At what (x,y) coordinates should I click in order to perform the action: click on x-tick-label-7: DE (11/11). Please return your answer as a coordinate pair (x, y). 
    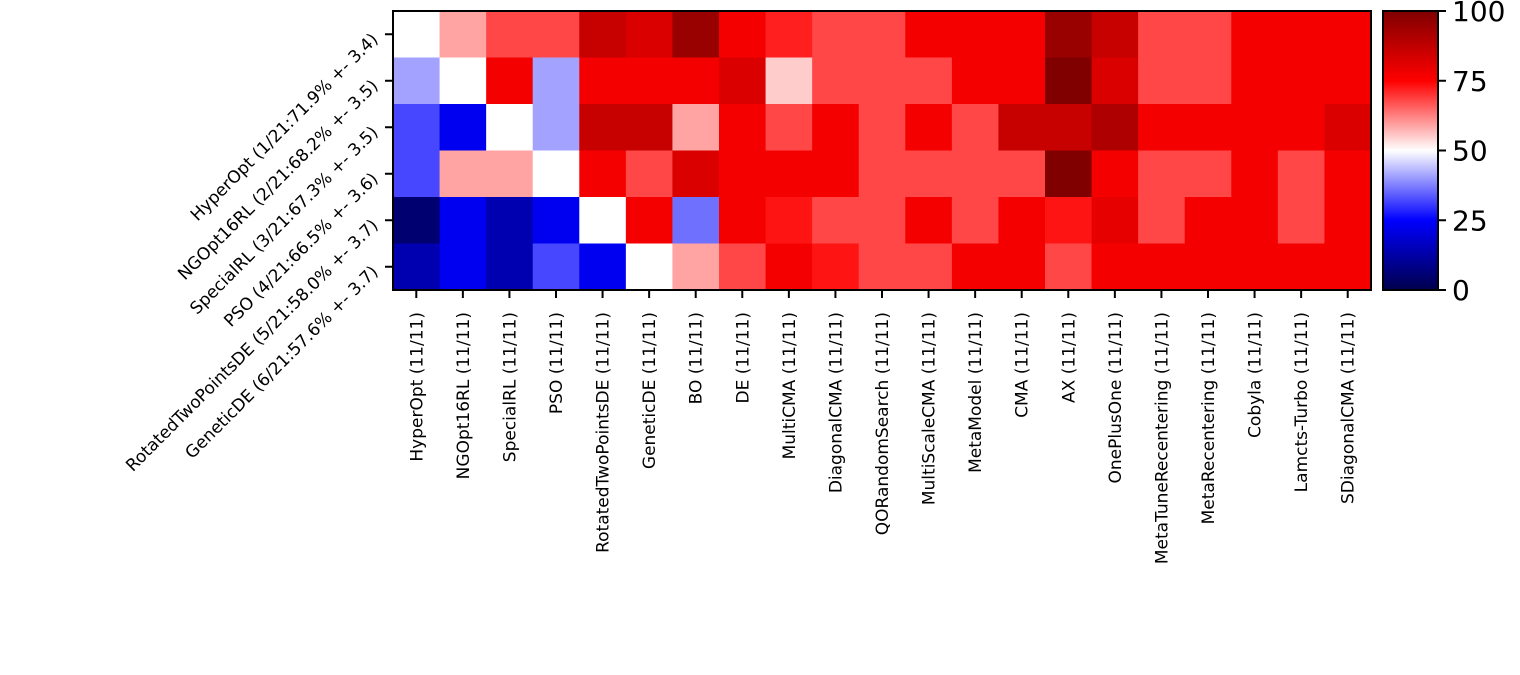
    Looking at the image, I should click on (743, 358).